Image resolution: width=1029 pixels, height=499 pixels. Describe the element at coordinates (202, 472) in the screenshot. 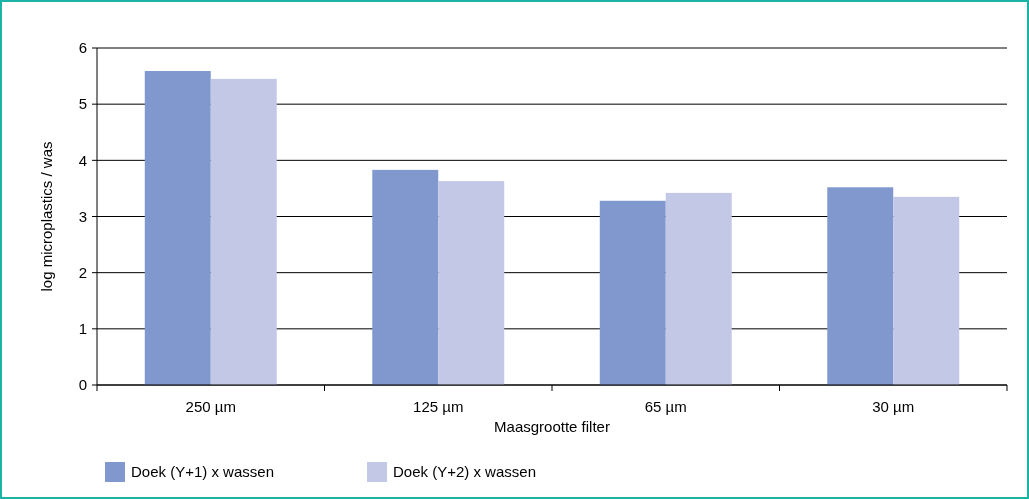

I see `legend-label: Doek (Y+1) x wassen` at that location.